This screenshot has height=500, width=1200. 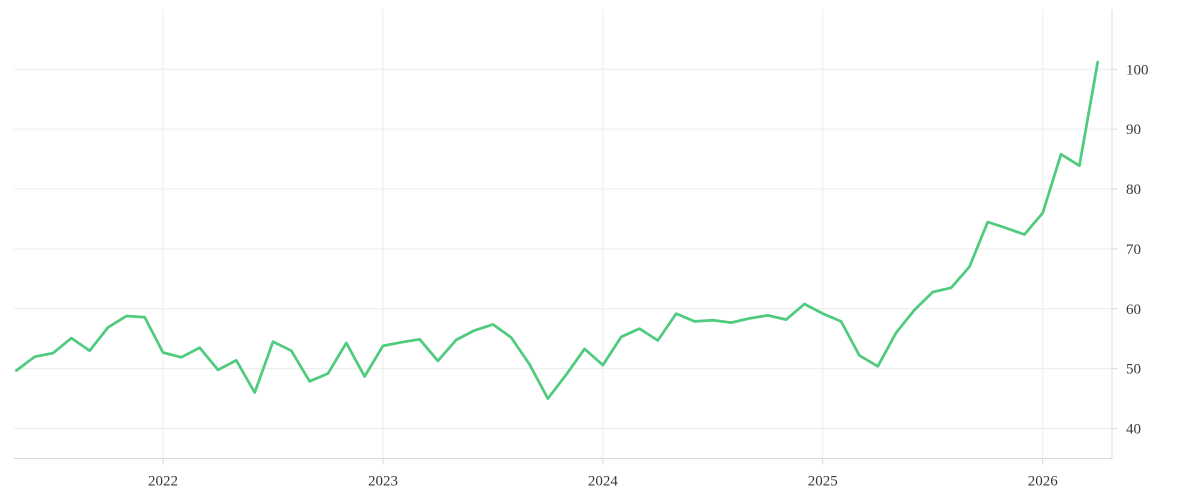 I want to click on x-axis-label: 2025, so click(x=823, y=482).